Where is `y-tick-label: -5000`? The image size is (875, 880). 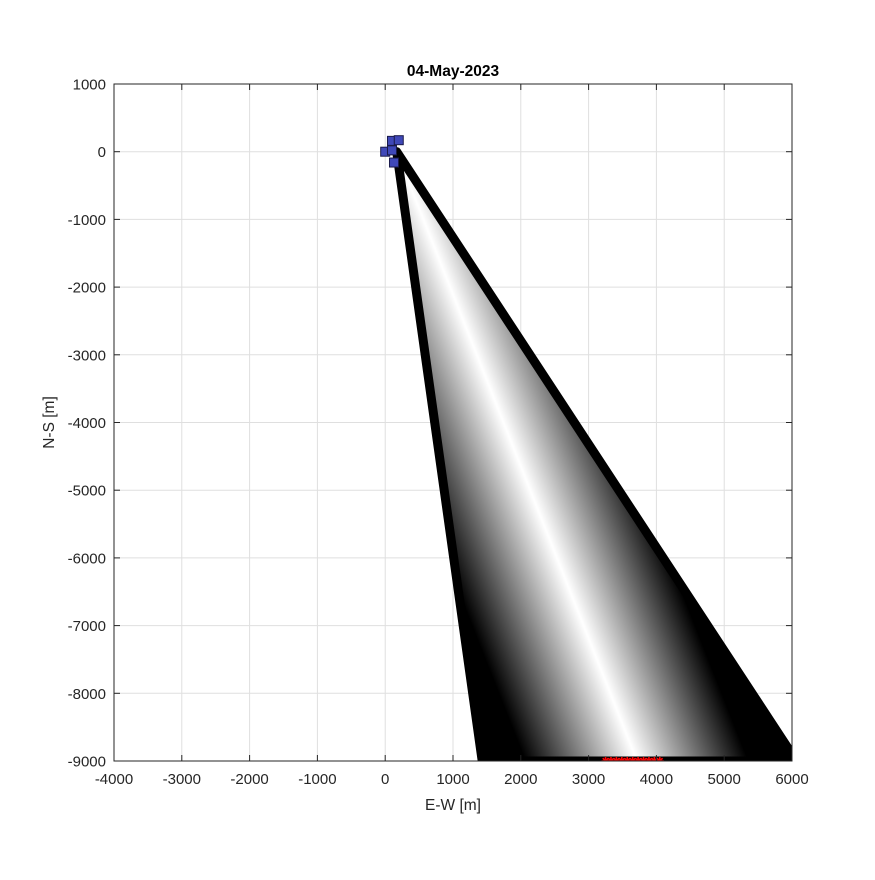 y-tick-label: -5000 is located at coordinates (87, 491).